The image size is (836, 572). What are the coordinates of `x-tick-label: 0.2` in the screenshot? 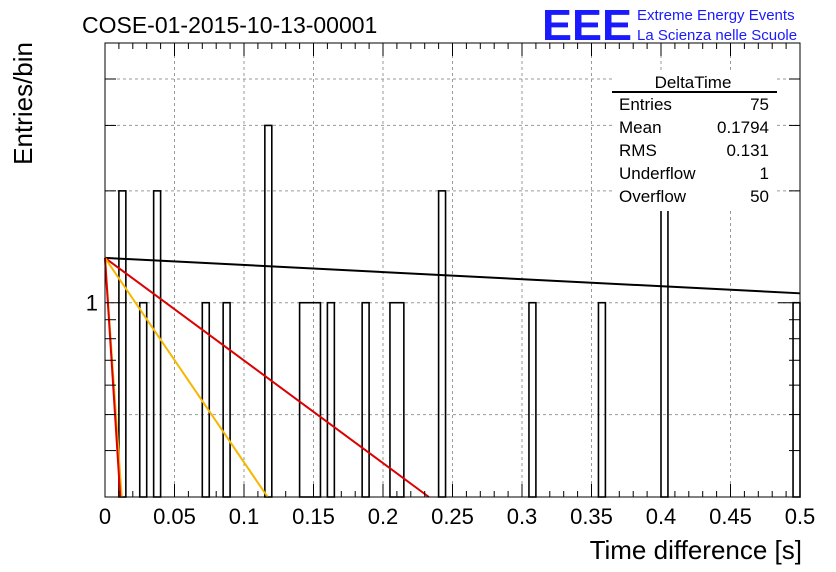 It's located at (383, 516).